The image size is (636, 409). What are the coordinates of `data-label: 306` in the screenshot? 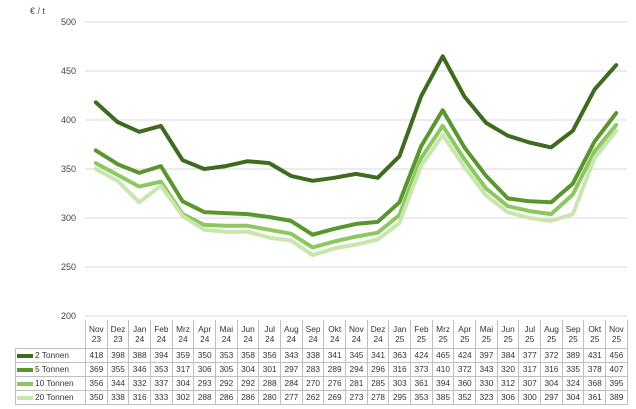 It's located at (508, 397).